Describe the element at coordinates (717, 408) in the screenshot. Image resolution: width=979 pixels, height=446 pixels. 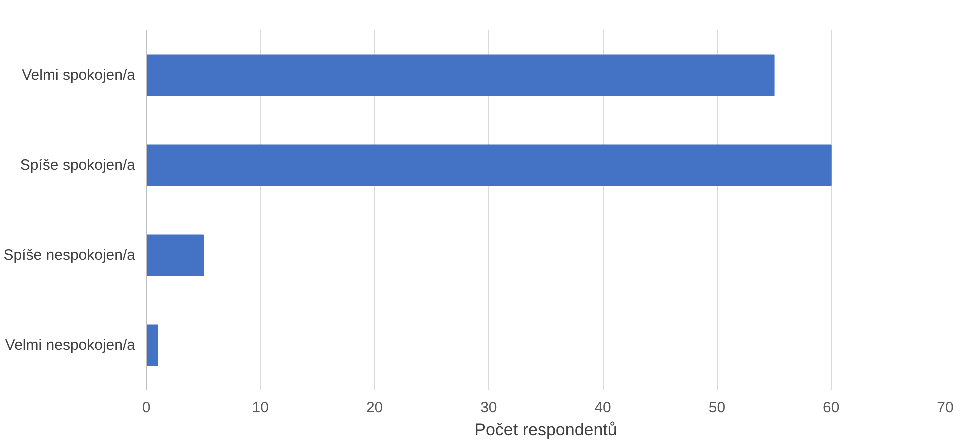
I see `x-tick-label: 50` at that location.